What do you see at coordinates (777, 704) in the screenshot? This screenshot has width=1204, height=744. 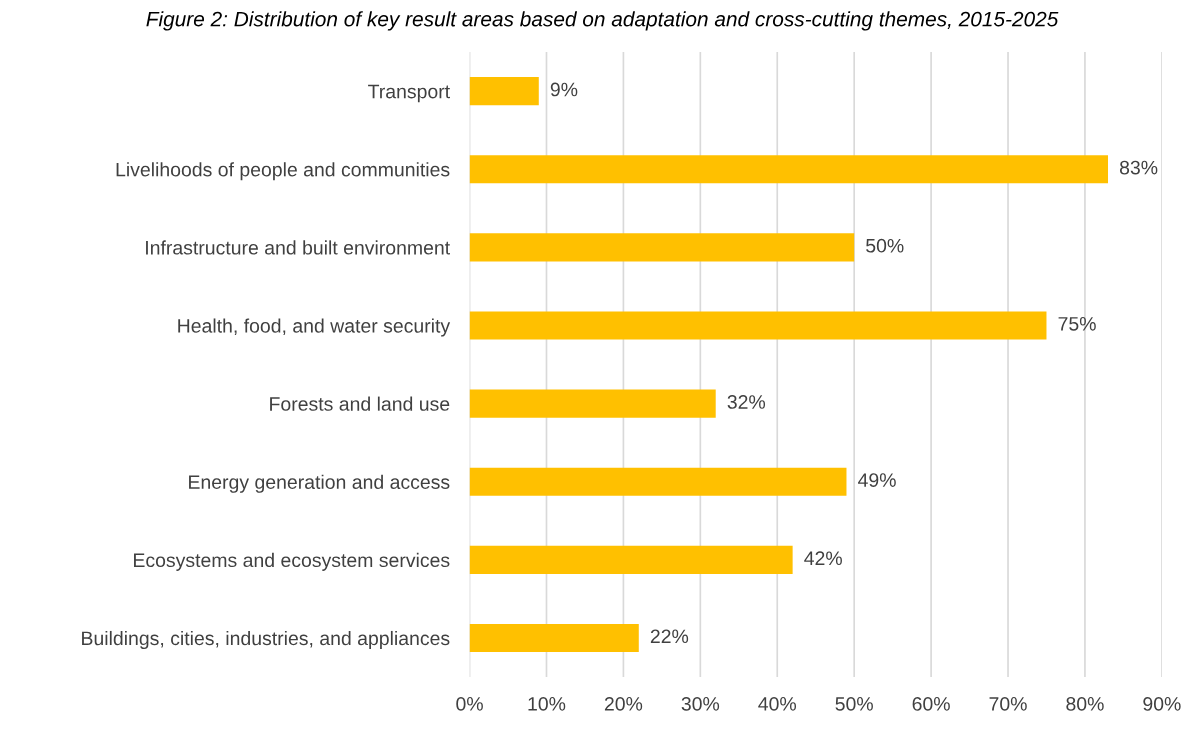 I see `x-tick-label: 40%` at bounding box center [777, 704].